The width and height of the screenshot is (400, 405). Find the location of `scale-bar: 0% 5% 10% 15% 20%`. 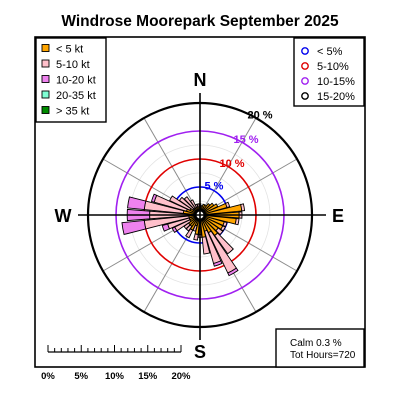

scale-bar: 0% 5% 10% 15% 20% is located at coordinates (116, 363).